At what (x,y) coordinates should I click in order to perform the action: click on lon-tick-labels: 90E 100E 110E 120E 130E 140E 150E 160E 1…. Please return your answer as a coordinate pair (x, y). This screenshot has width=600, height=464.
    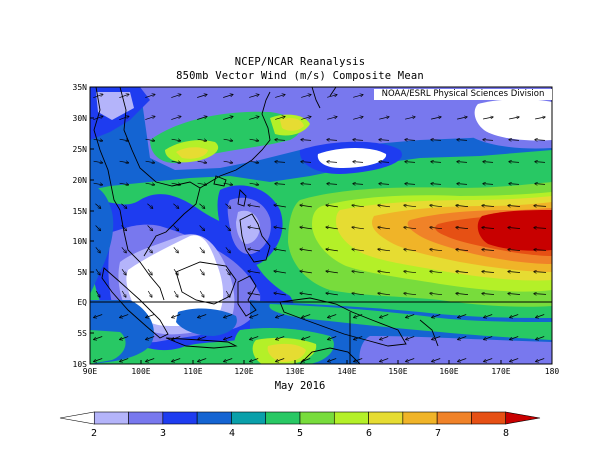
    Looking at the image, I should click on (321, 371).